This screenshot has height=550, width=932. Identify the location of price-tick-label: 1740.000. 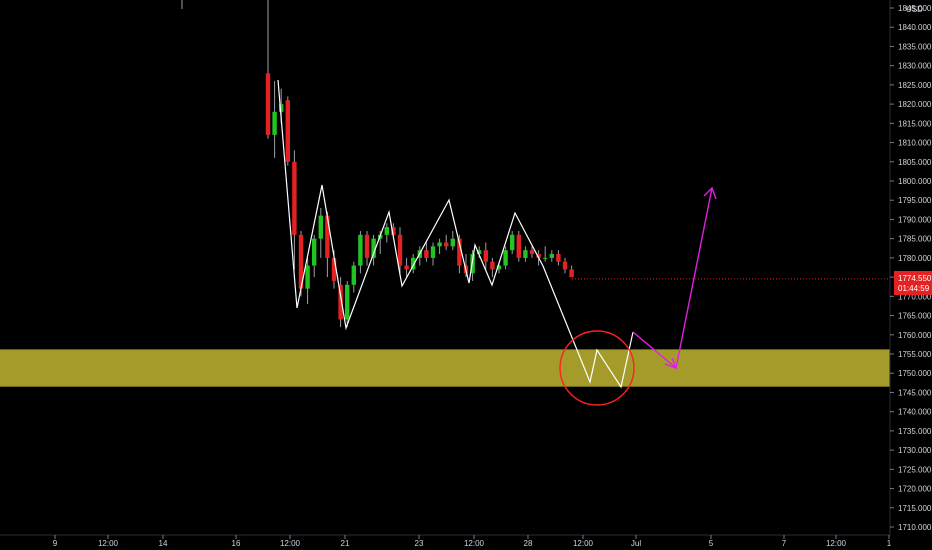
(915, 412).